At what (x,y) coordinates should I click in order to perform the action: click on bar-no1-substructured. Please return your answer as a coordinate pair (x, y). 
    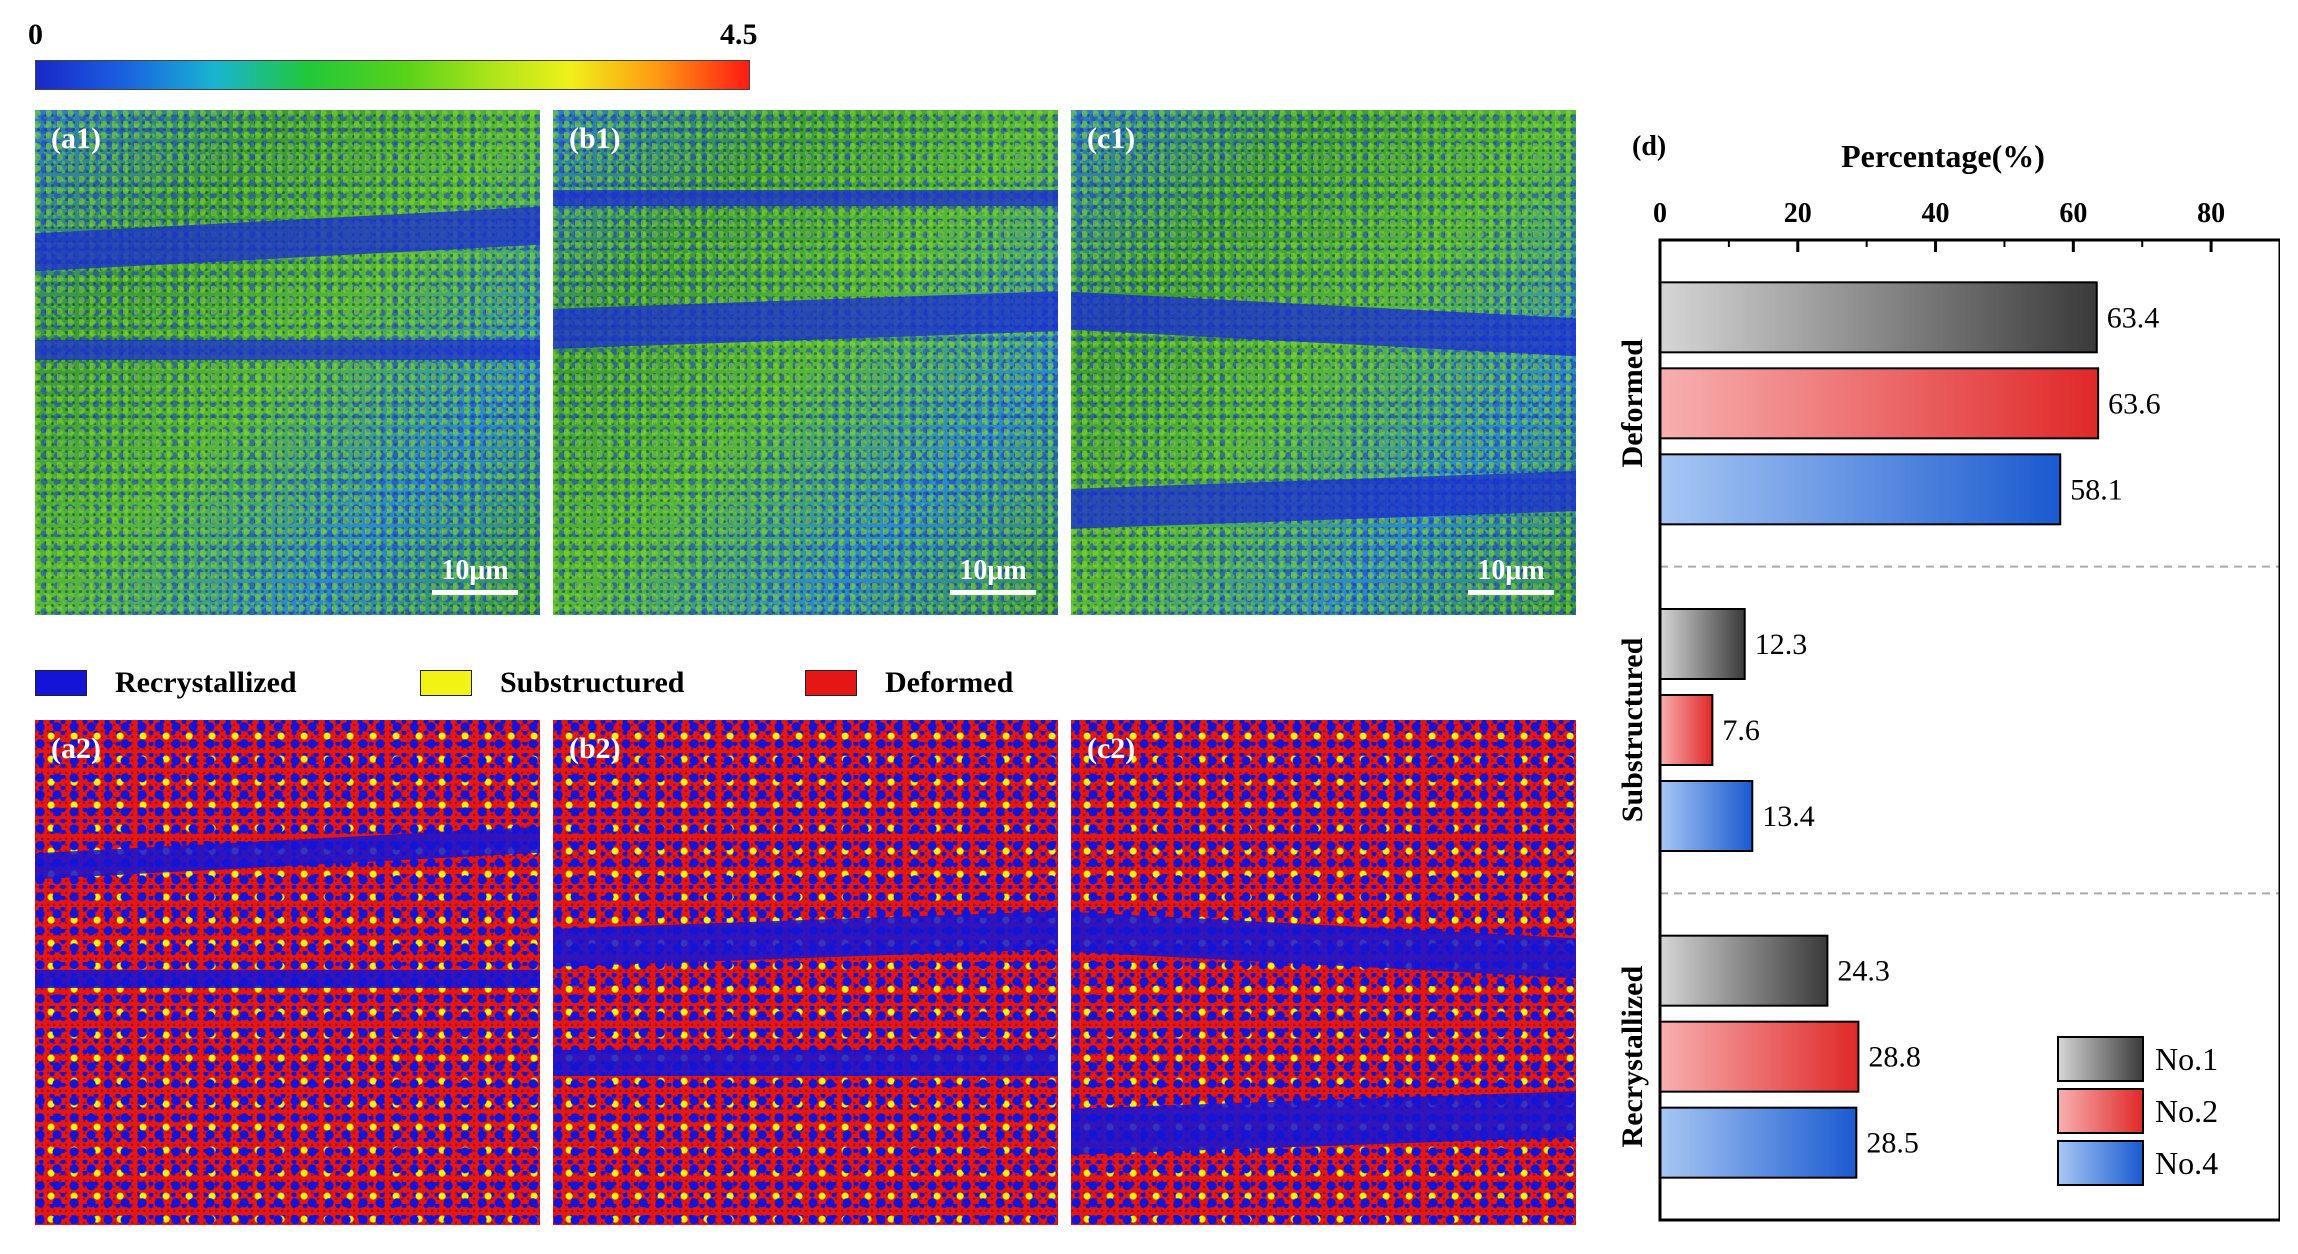
    Looking at the image, I should click on (1702, 644).